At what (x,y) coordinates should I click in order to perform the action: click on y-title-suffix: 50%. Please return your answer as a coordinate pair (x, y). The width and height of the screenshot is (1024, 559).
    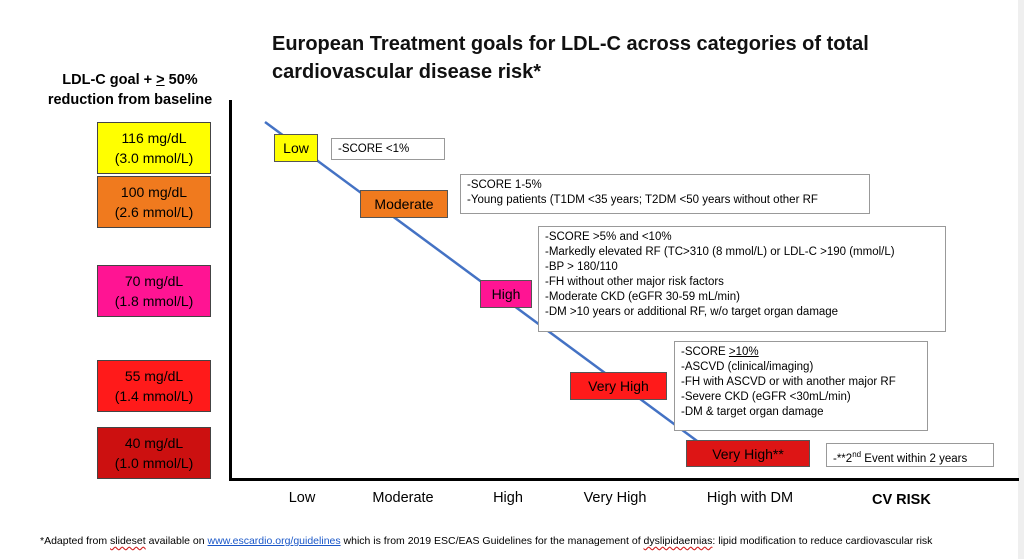
    Looking at the image, I should click on (181, 80).